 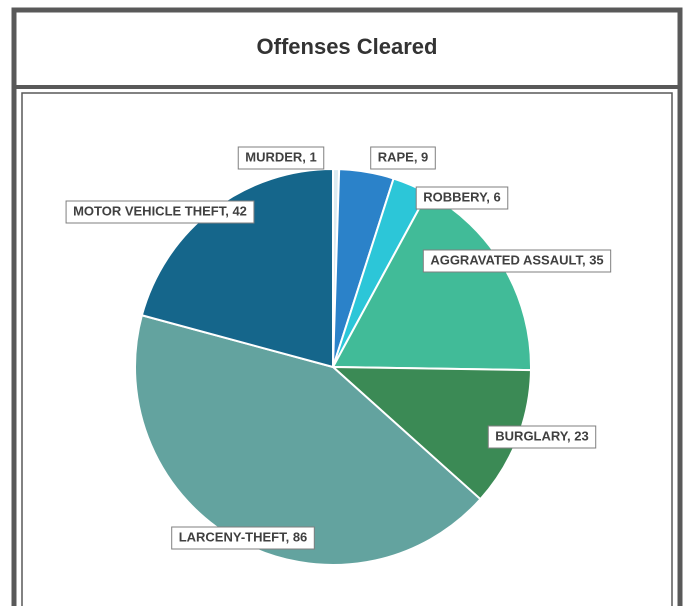 I want to click on chart-title: Offenses Cleared, so click(x=347, y=46).